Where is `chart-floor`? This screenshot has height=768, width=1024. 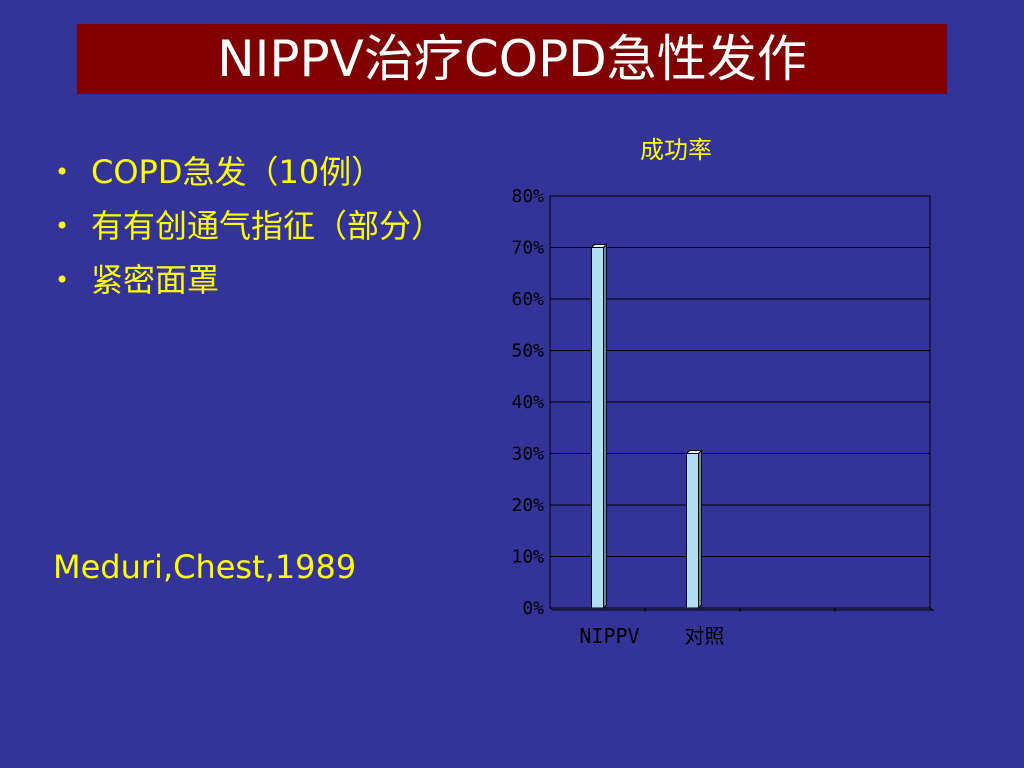 chart-floor is located at coordinates (742, 609).